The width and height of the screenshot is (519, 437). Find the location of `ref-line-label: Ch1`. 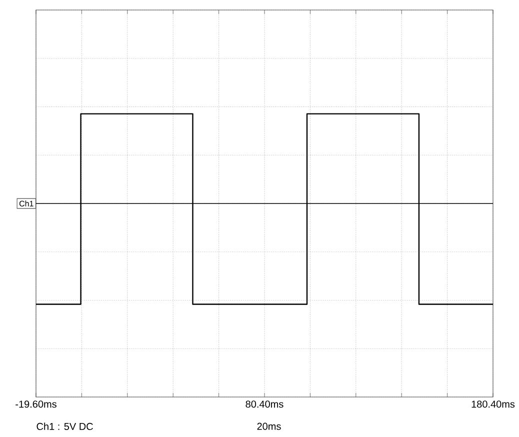

ref-line-label: Ch1 is located at coordinates (26, 203).